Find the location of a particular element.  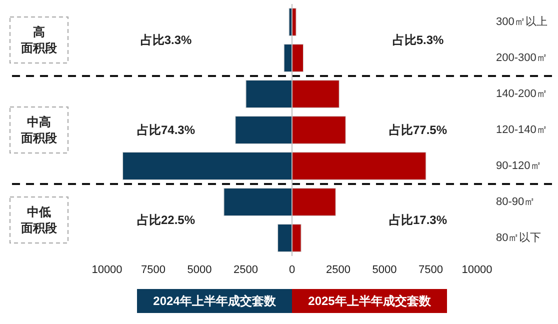

text: 中高面积段 is located at coordinates (39, 130).